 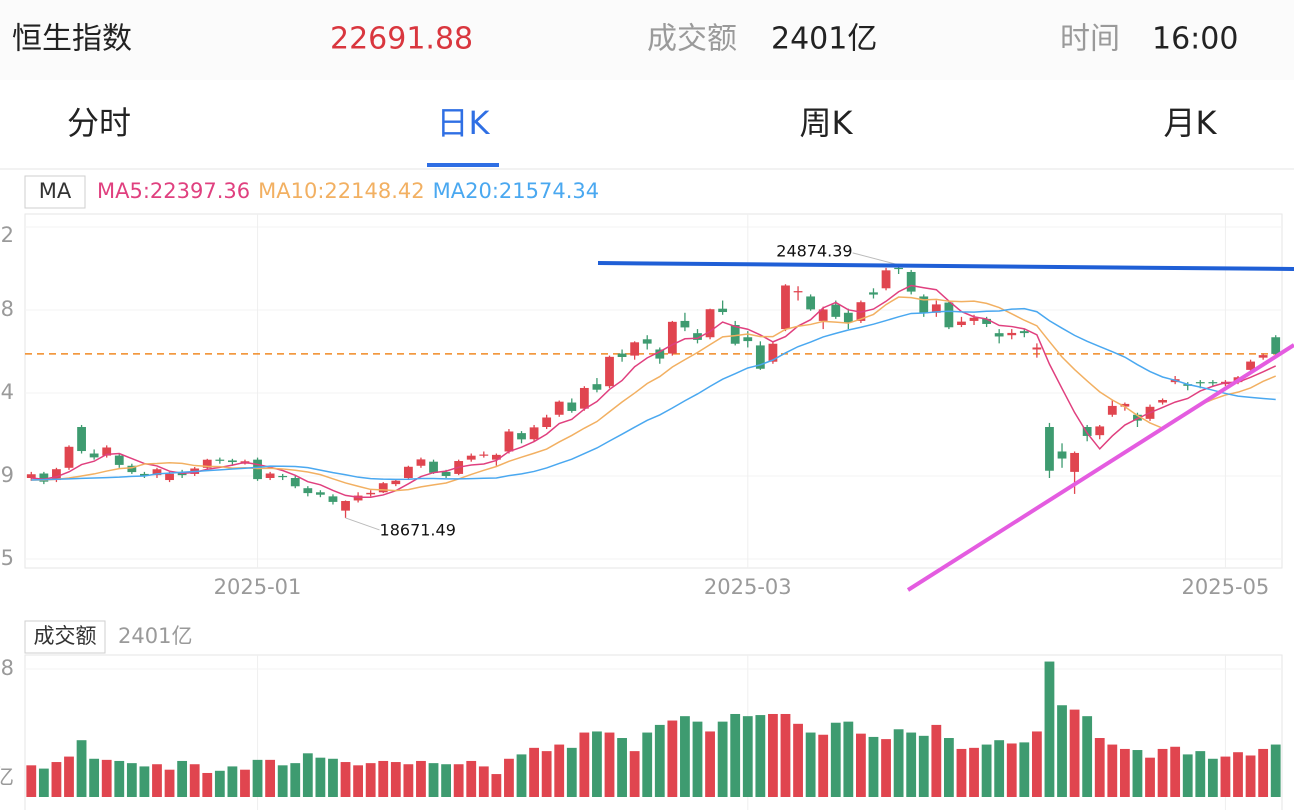 What do you see at coordinates (692, 39) in the screenshot?
I see `turnover-label: 成交额` at bounding box center [692, 39].